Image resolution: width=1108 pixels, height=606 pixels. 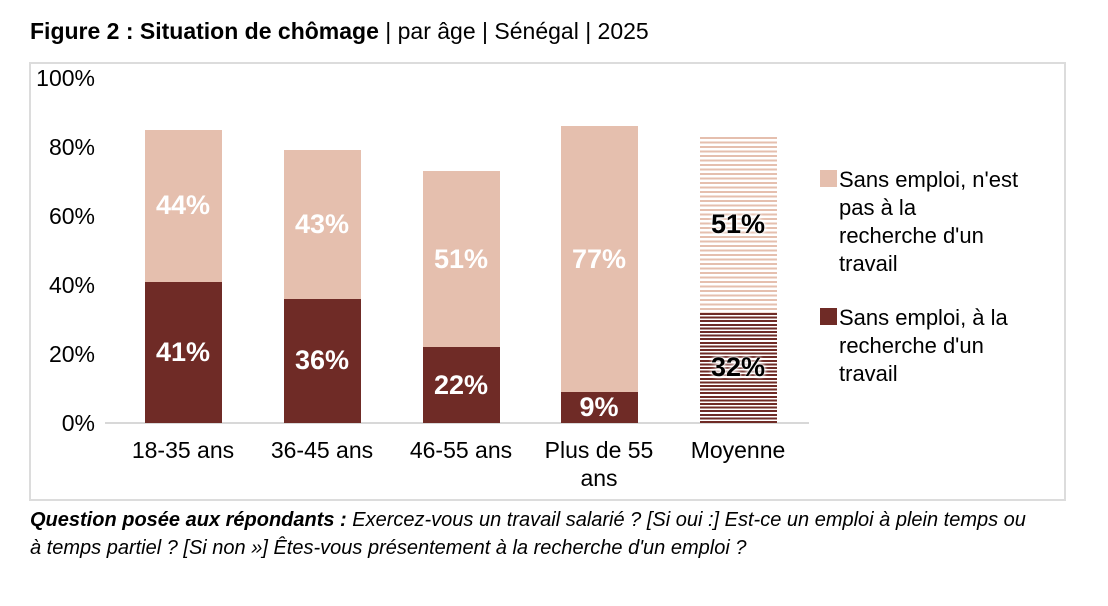 I want to click on bar-value-label: 32%, so click(x=738, y=367).